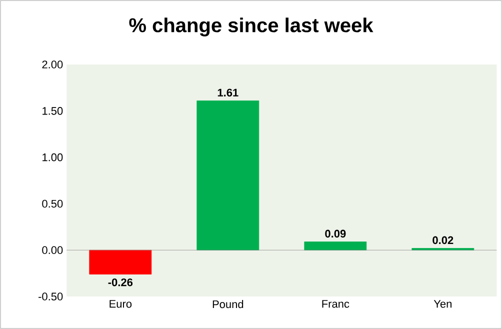  I want to click on y-tick-label: 0.50, so click(52, 204).